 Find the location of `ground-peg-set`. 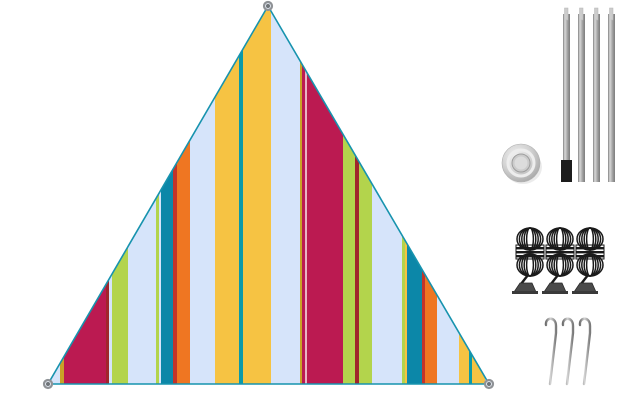

ground-peg-set is located at coordinates (568, 351).